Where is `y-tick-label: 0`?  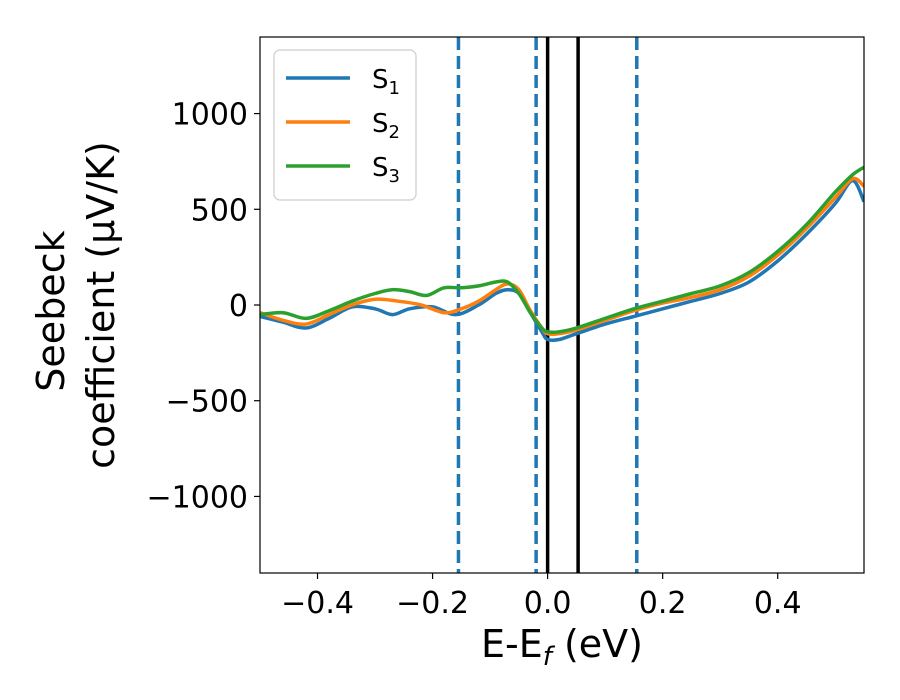 y-tick-label: 0 is located at coordinates (238, 306).